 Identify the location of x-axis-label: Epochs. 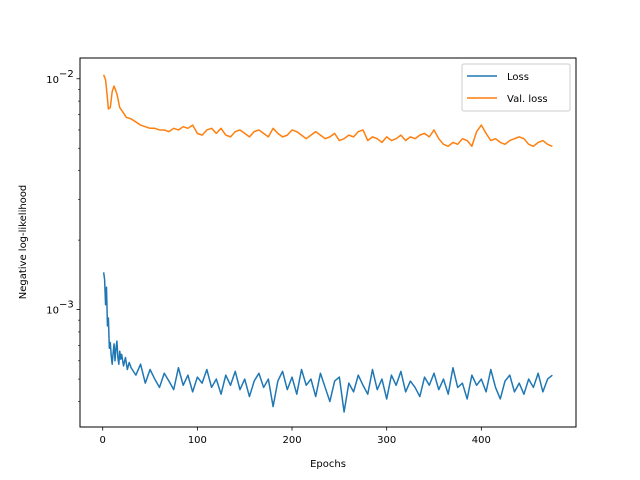
(328, 464).